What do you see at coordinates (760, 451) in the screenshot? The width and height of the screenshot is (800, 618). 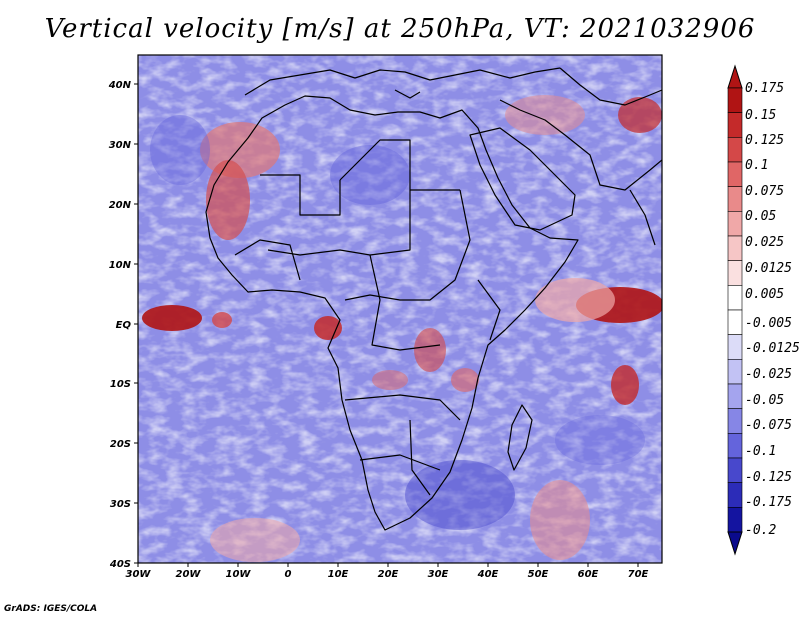 I see `colorbar-label: -0.1` at bounding box center [760, 451].